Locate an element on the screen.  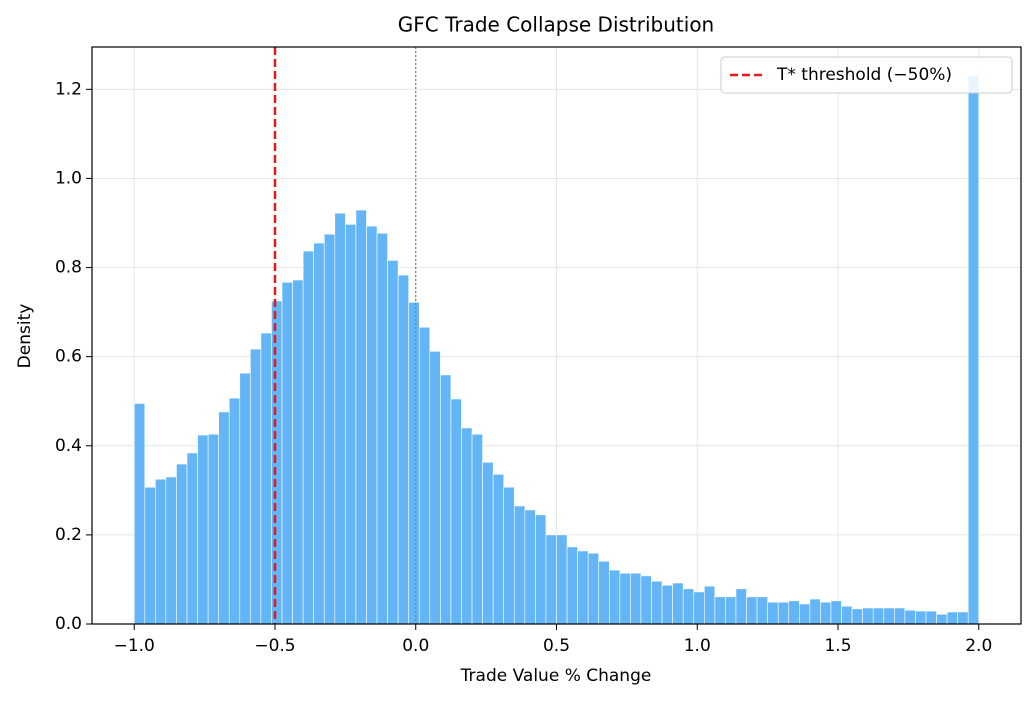
y-tick-label: 0.6 is located at coordinates (68, 357).